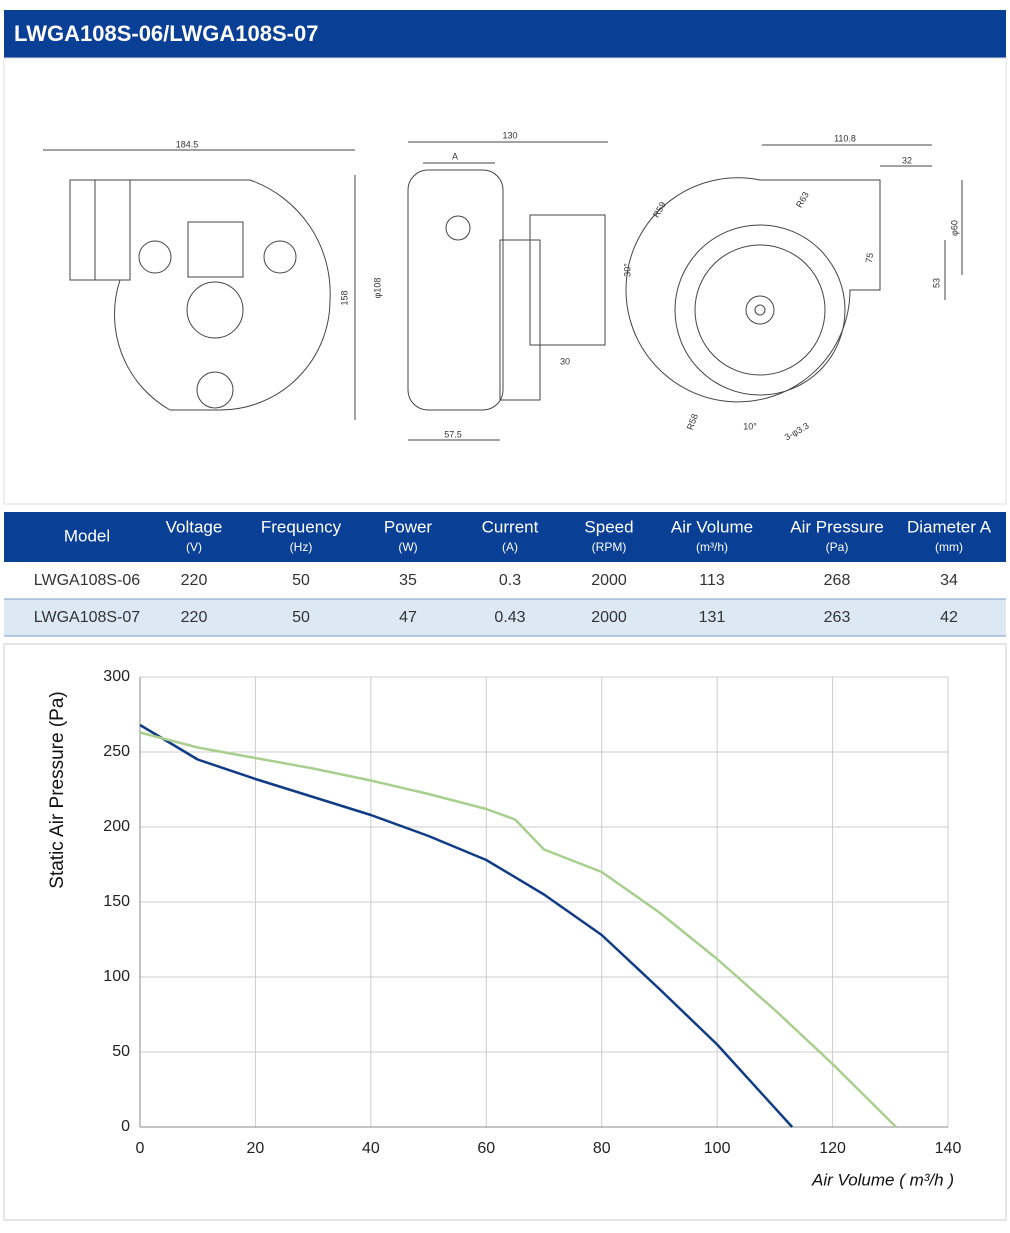 This screenshot has width=1010, height=1233. Describe the element at coordinates (837, 547) in the screenshot. I see `column-unit: (Pa)` at that location.